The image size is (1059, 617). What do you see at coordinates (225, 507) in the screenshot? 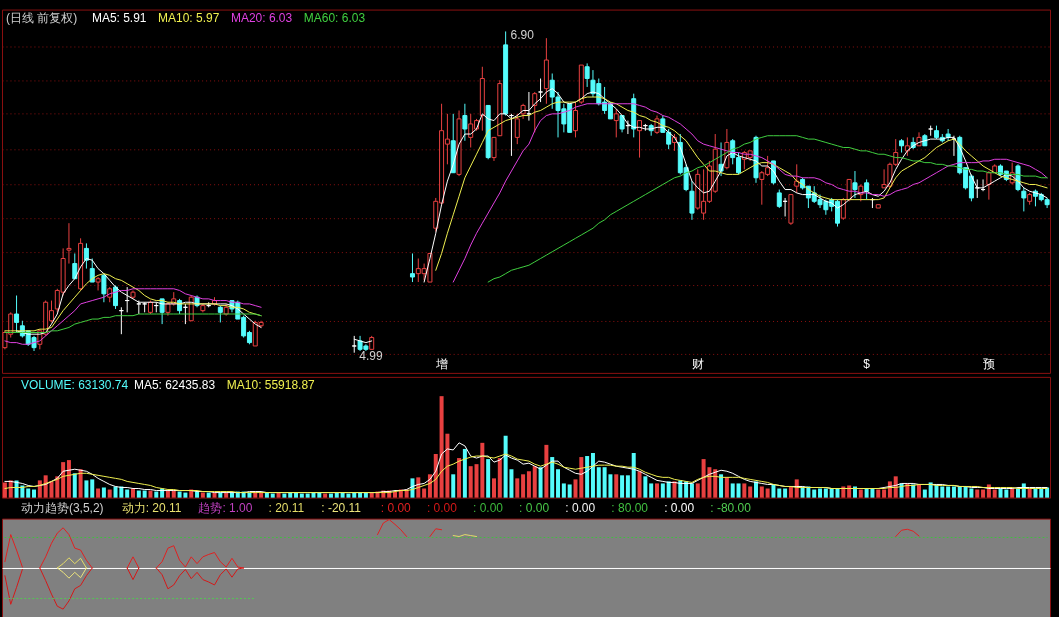
I see `legend-label: 趋势: 1.00` at bounding box center [225, 507].